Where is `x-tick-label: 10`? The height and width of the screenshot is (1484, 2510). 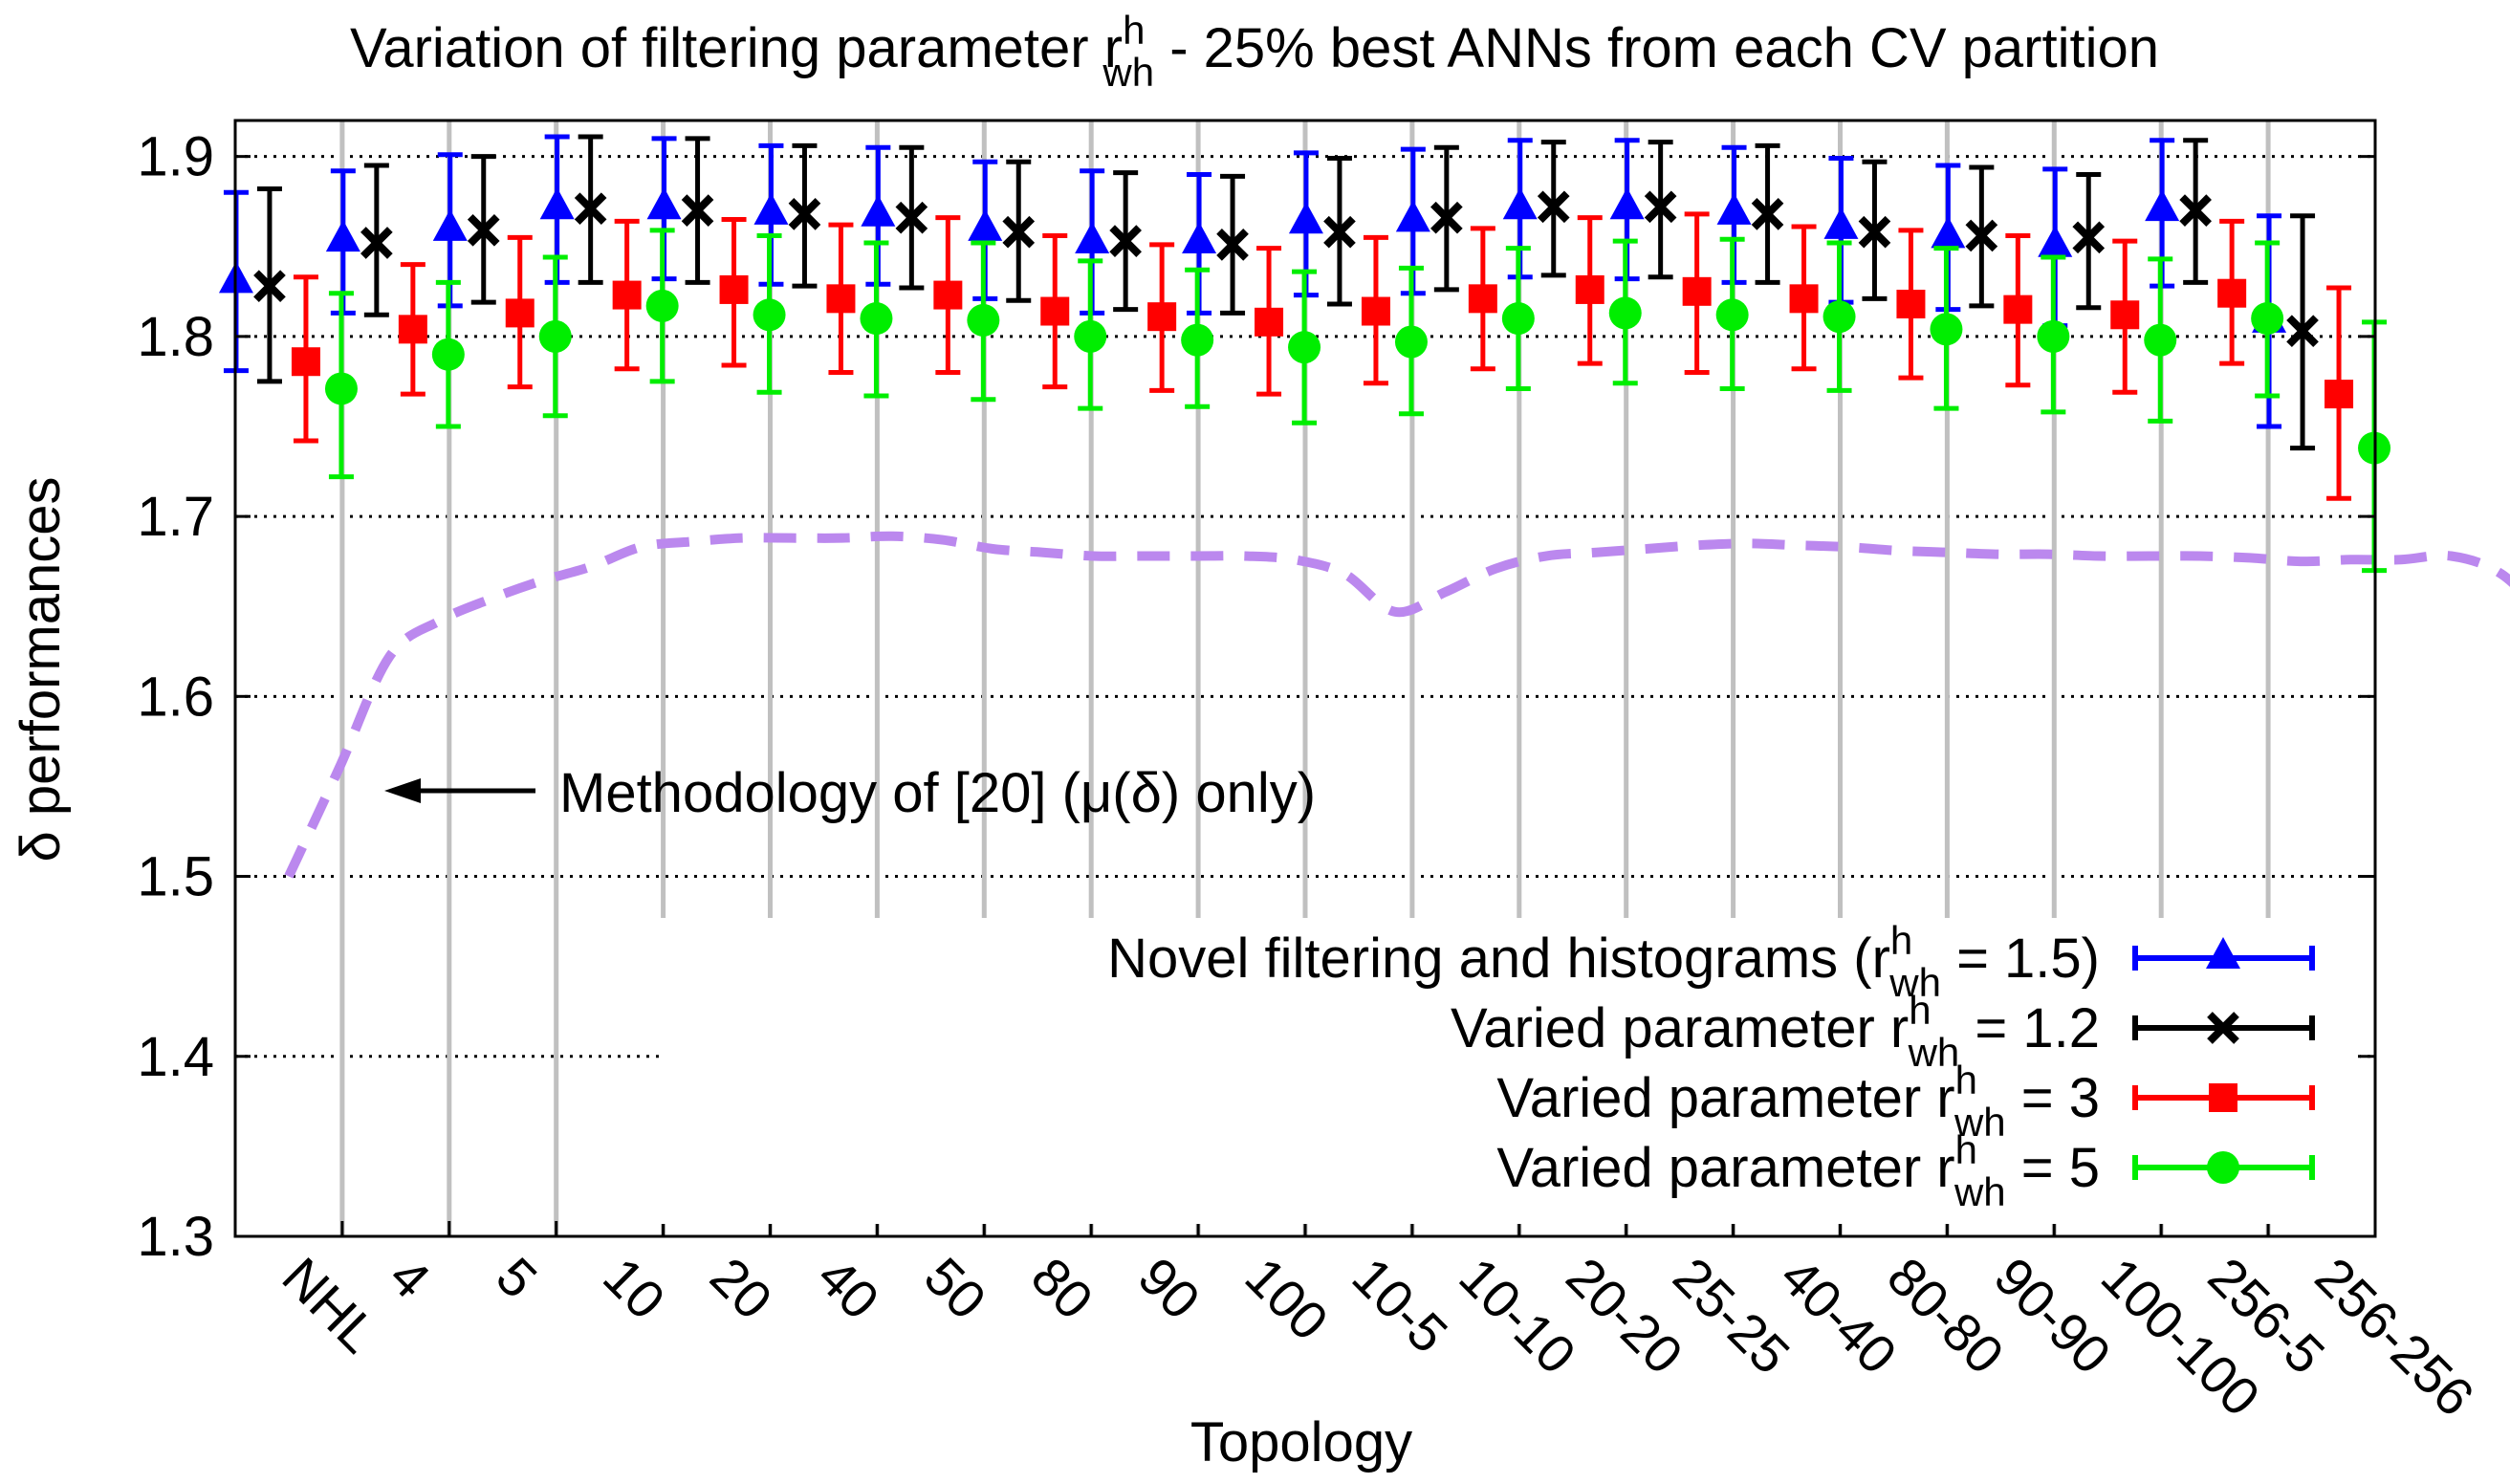 x-tick-label: 10 is located at coordinates (634, 1288).